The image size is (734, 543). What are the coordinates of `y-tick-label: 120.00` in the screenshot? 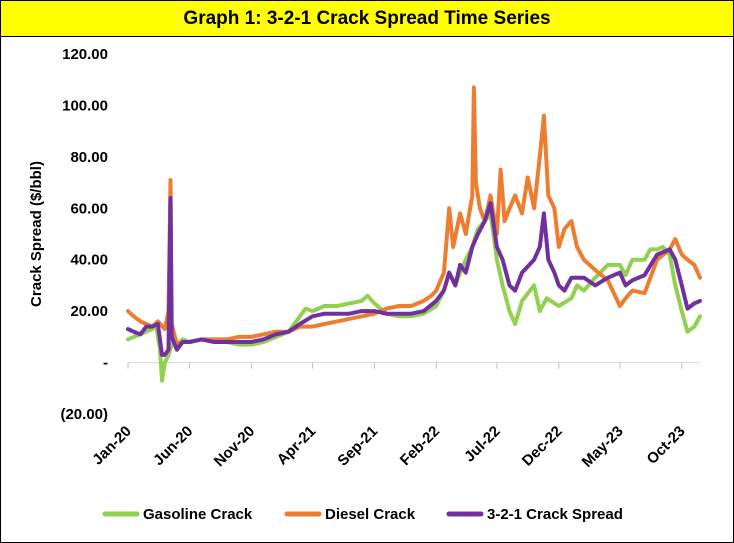 It's located at (85, 54).